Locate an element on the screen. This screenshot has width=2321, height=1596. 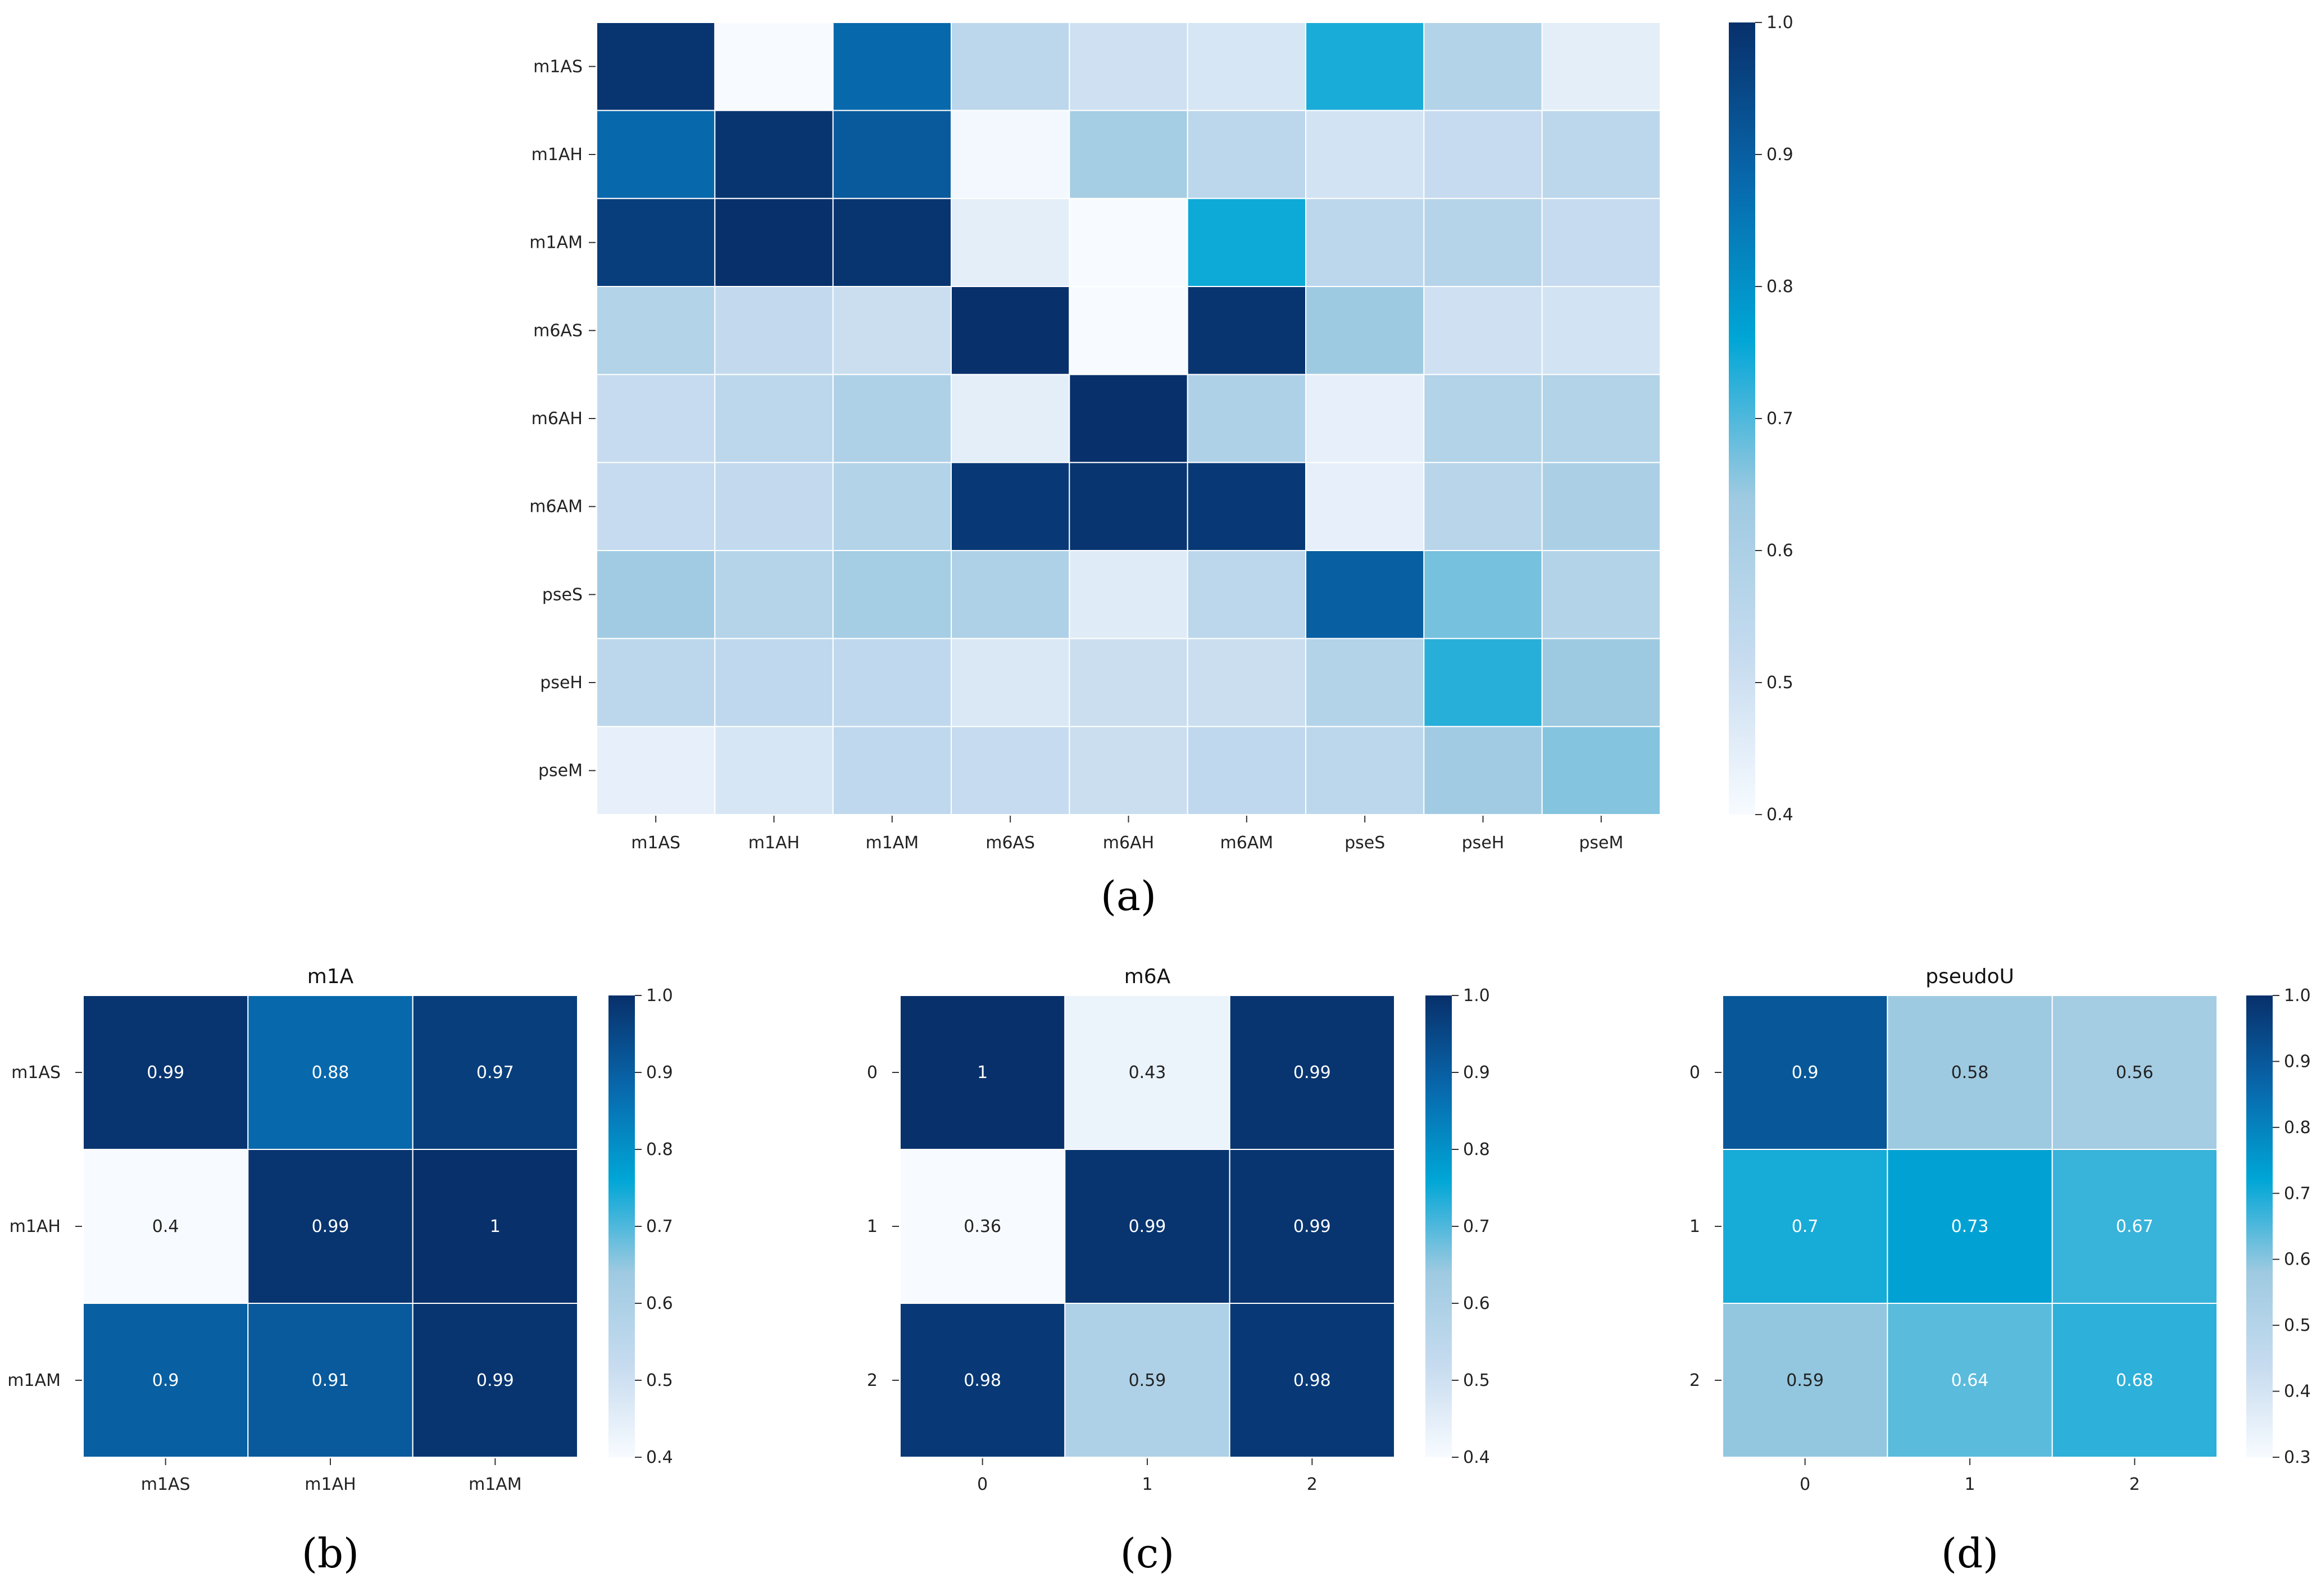
y-tick-label: pseH is located at coordinates (561, 683).